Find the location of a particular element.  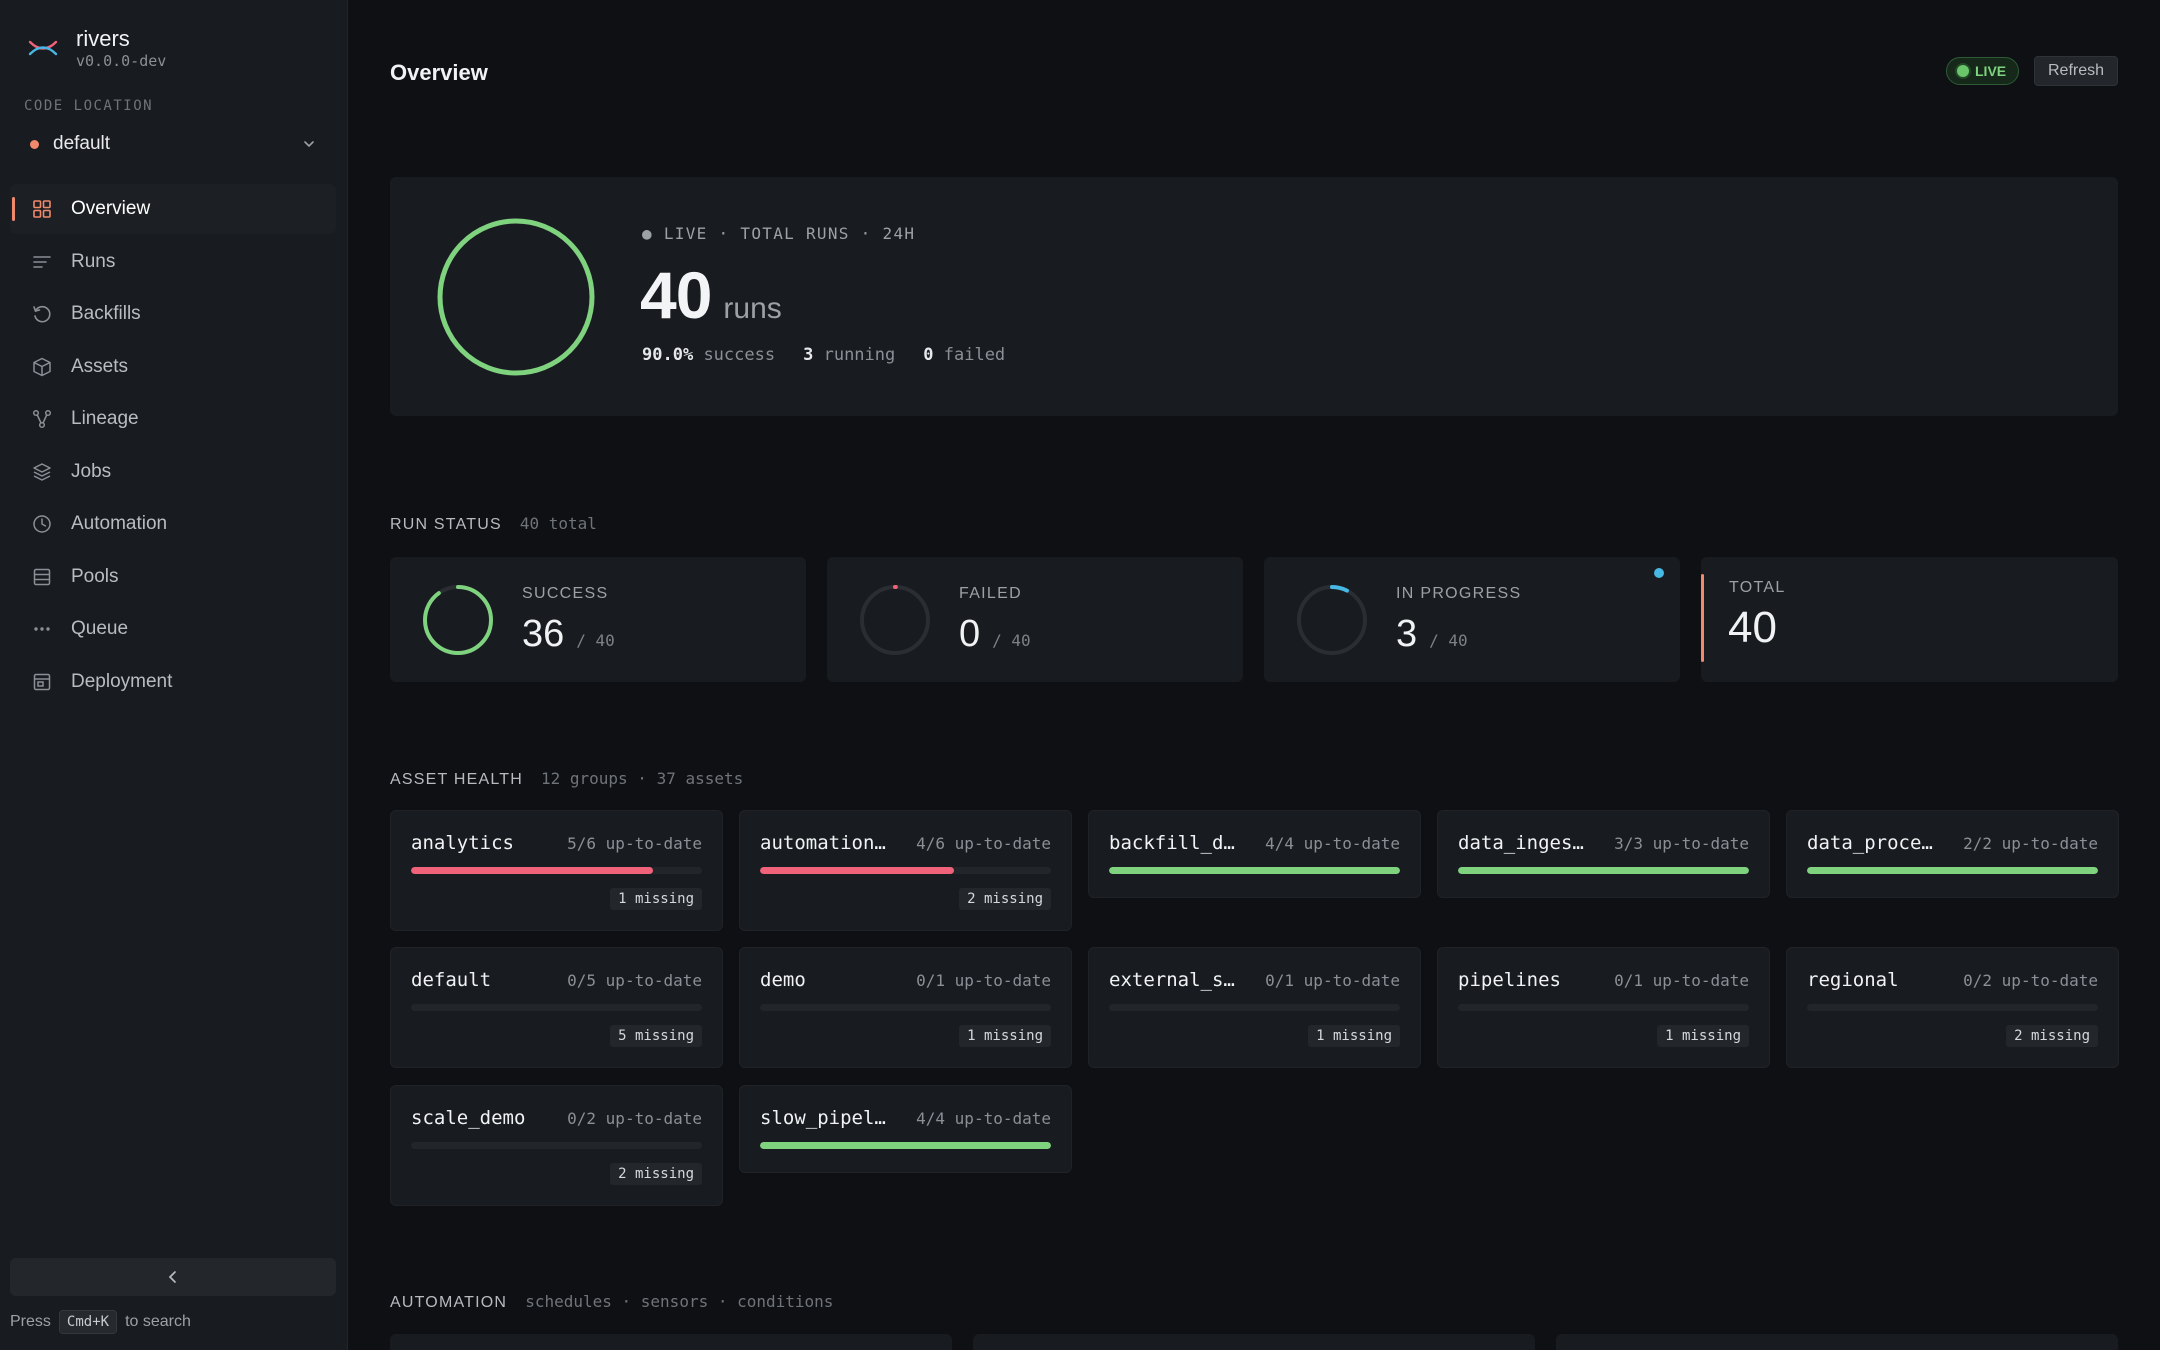

live-label: LIVE is located at coordinates (1991, 71).